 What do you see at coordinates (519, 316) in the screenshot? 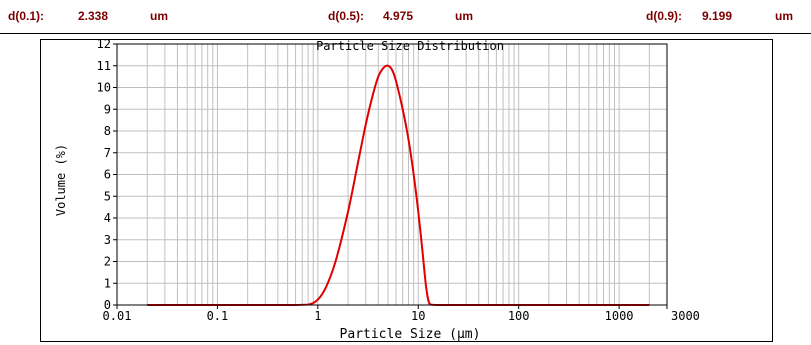
I see `x-tick-label-4: 100` at bounding box center [519, 316].